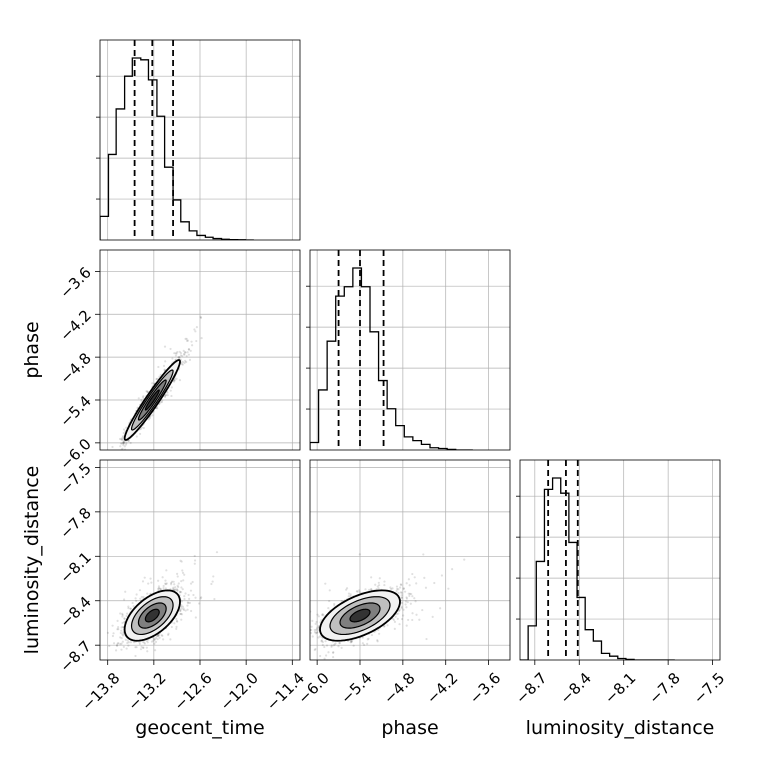 This screenshot has width=760, height=760. What do you see at coordinates (576, 688) in the screenshot?
I see `x-tick-label: −8.4` at bounding box center [576, 688].